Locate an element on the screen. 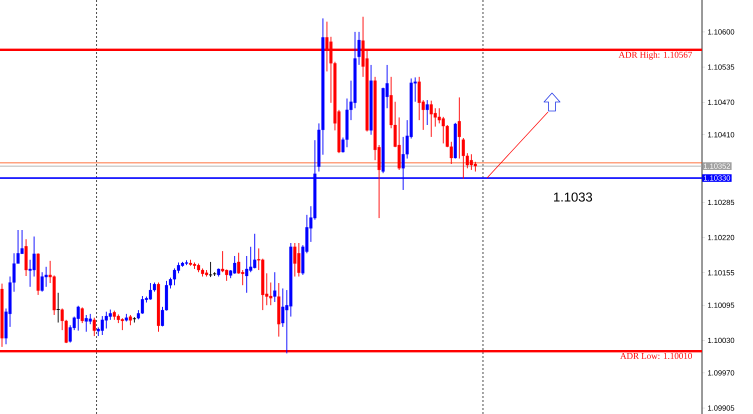  annotation: ADR High: 1.10567 is located at coordinates (655, 55).